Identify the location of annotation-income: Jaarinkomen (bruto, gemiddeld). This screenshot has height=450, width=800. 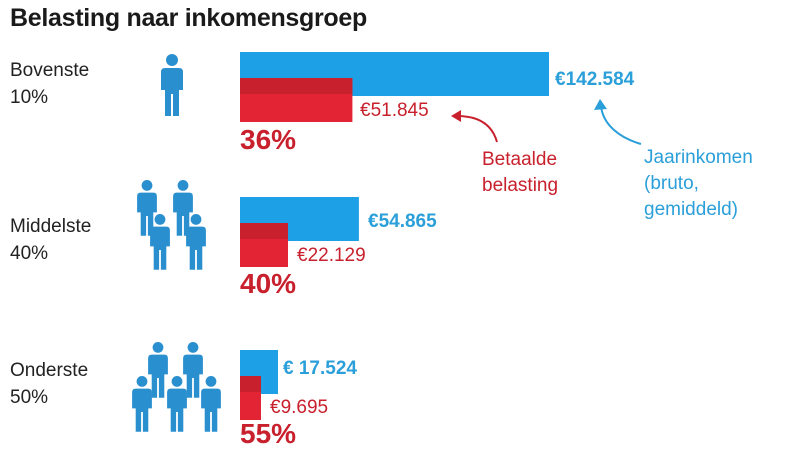
(698, 184).